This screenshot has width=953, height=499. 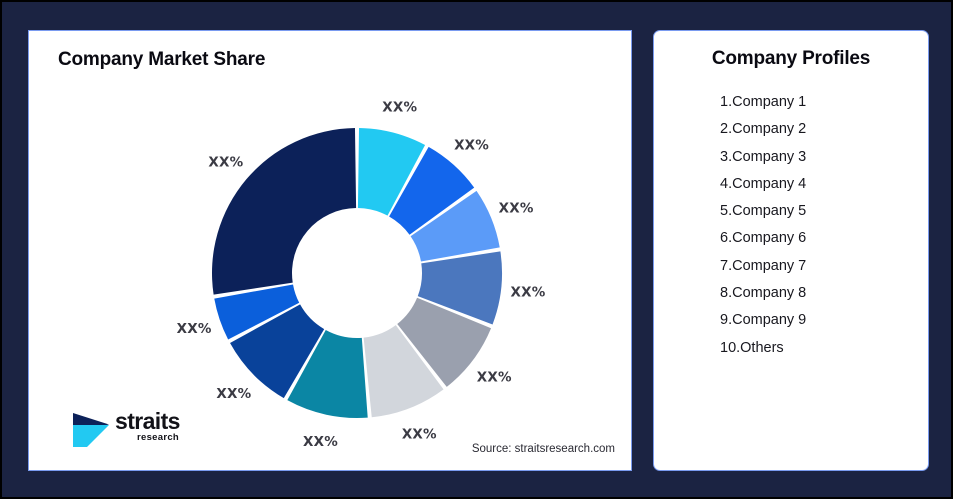 I want to click on list-item: 7.Company 7, so click(x=763, y=265).